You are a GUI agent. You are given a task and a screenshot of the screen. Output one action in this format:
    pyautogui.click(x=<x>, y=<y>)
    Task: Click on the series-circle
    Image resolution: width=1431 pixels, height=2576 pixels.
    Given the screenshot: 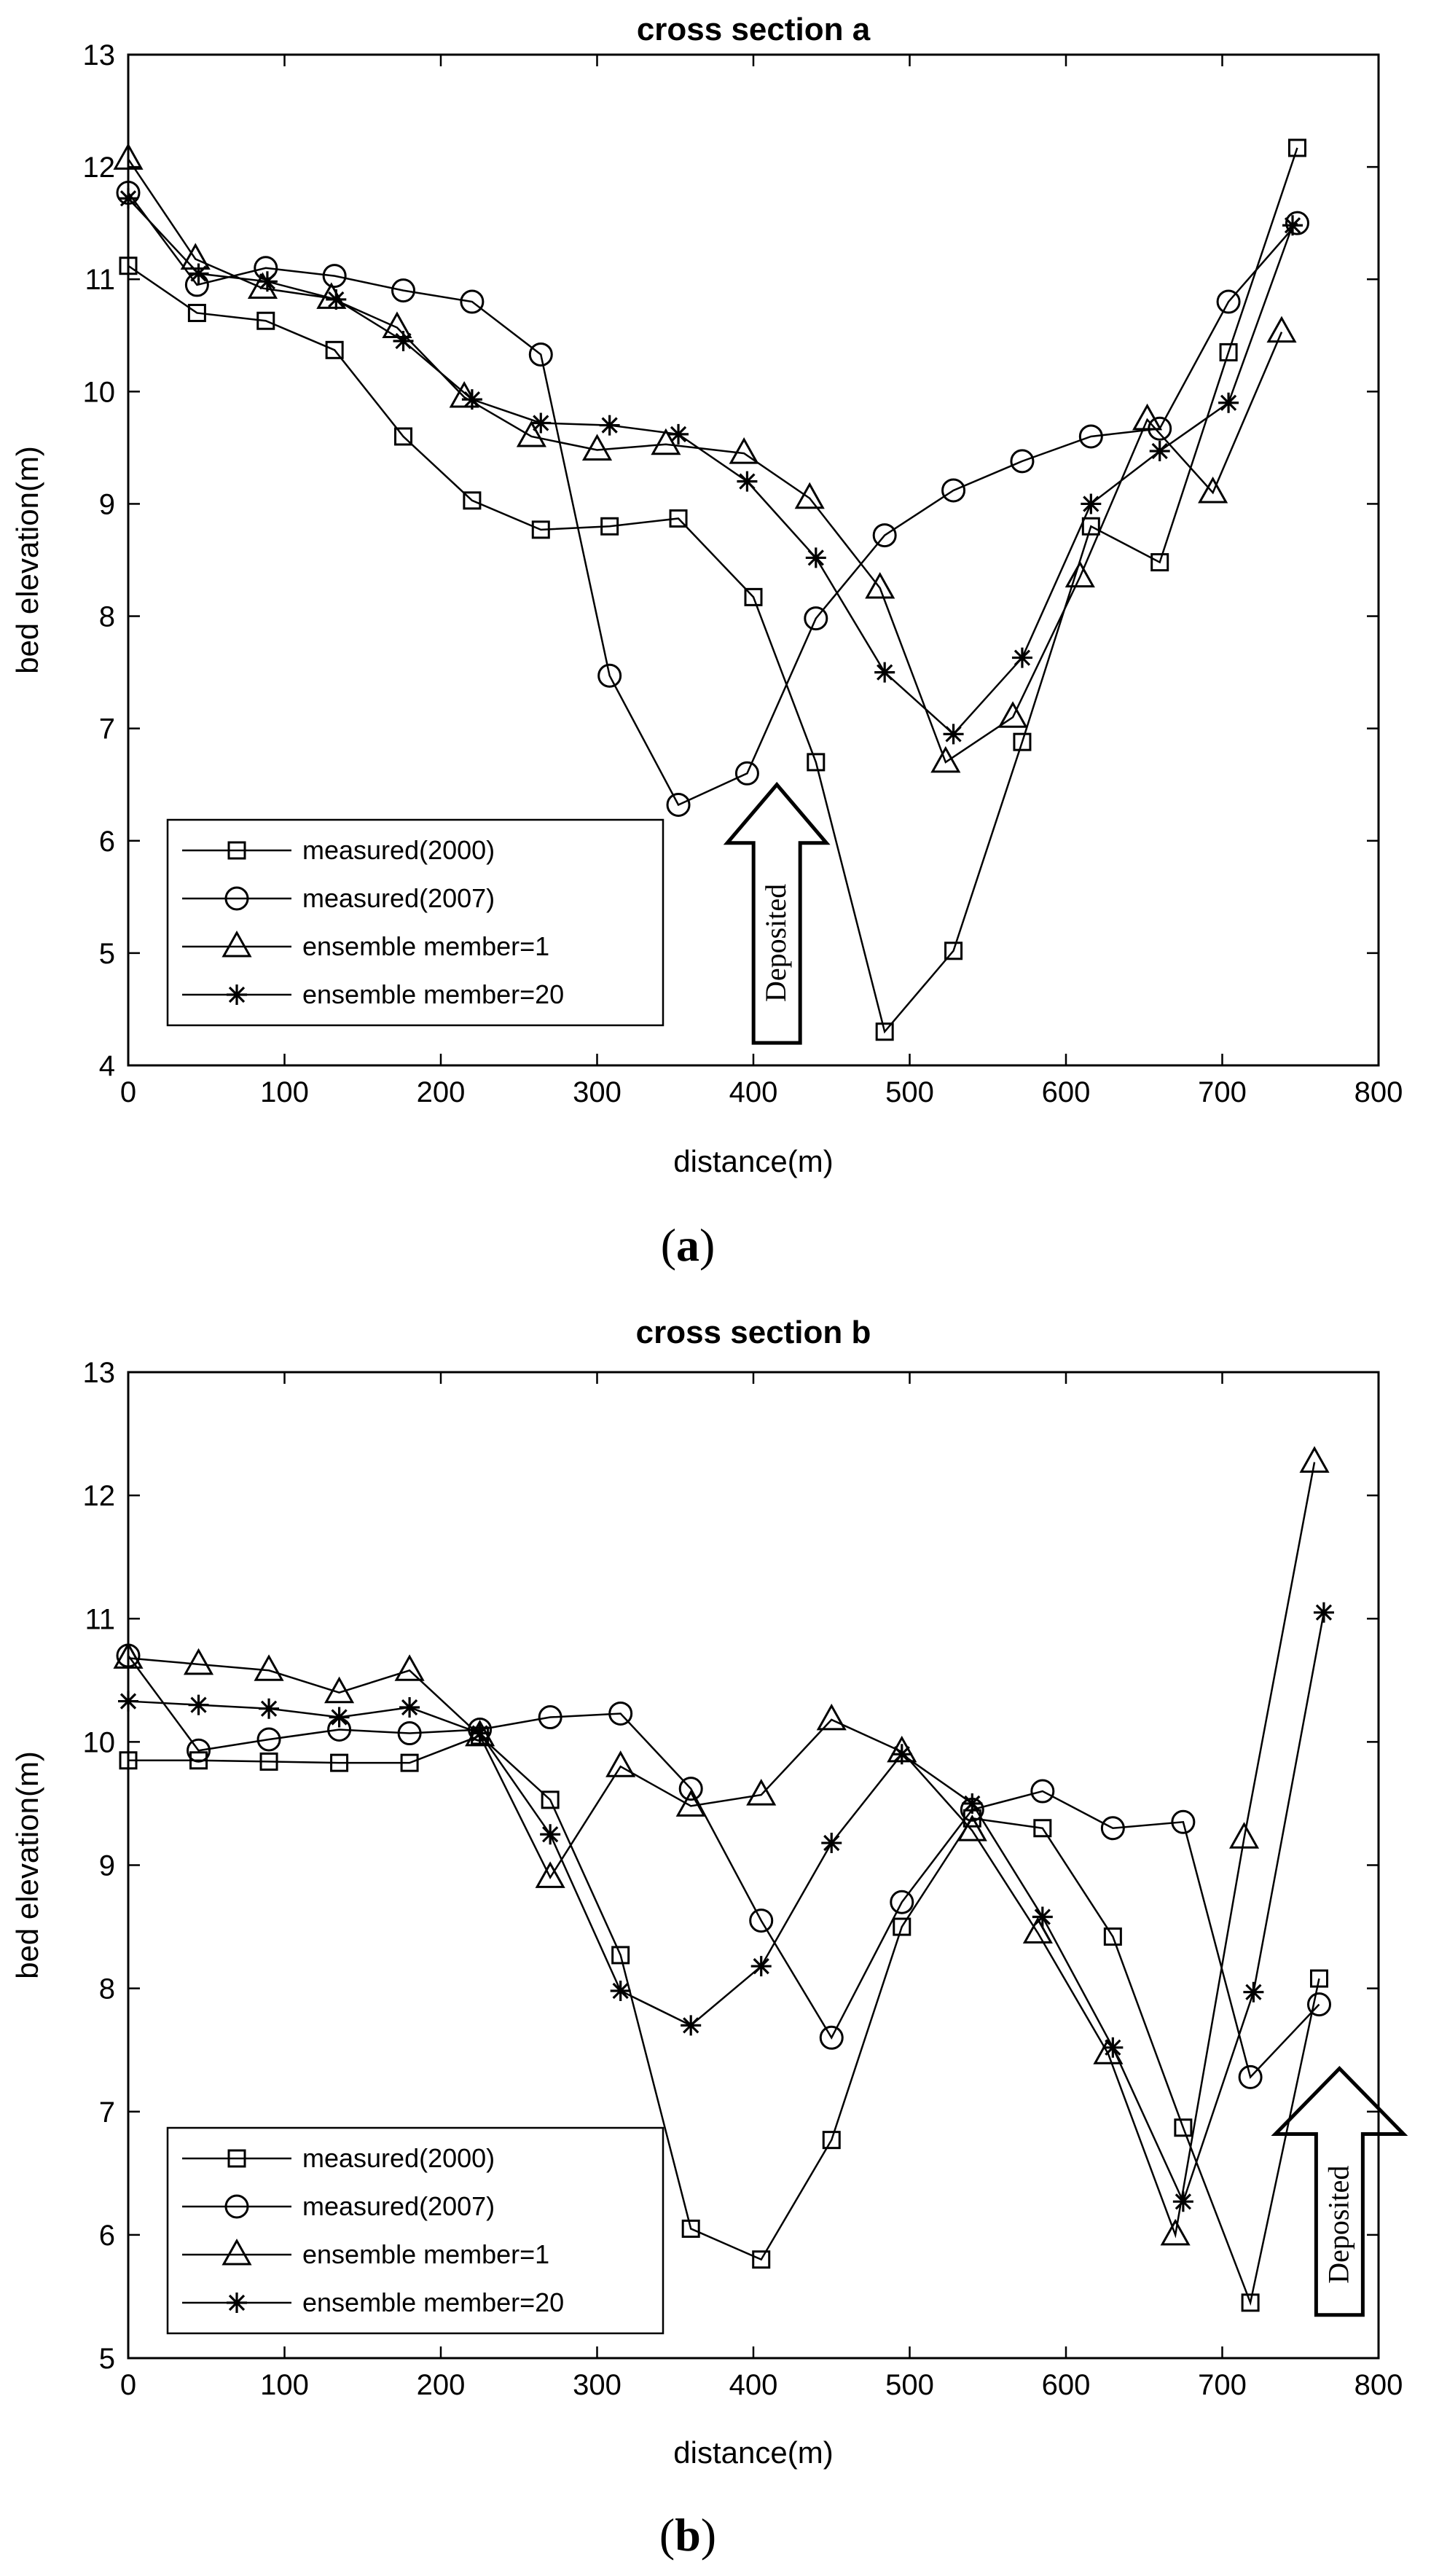 What is the action you would take?
    pyautogui.click(x=724, y=1866)
    